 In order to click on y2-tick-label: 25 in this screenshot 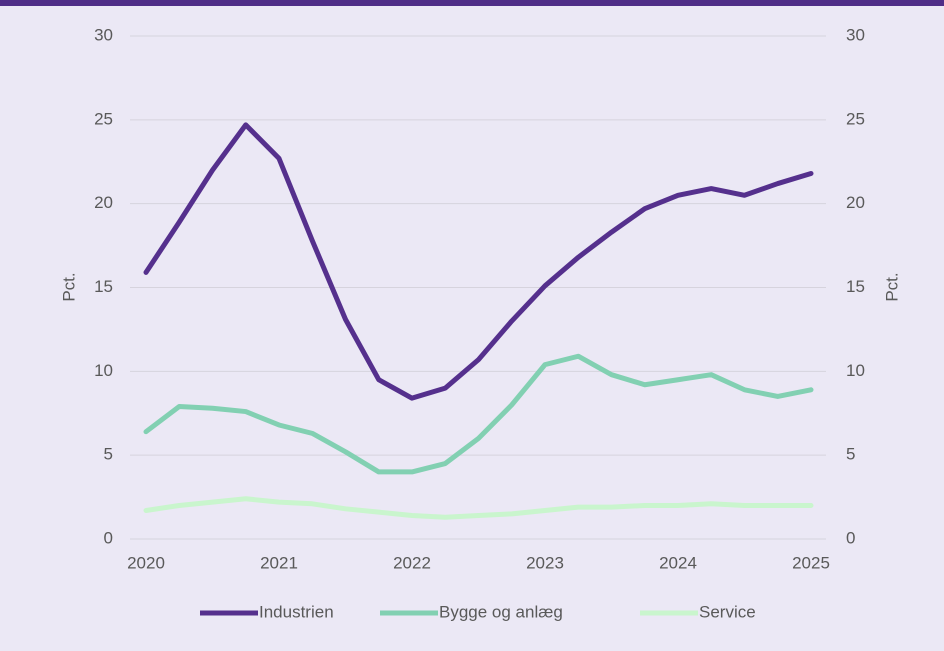, I will do `click(855, 118)`.